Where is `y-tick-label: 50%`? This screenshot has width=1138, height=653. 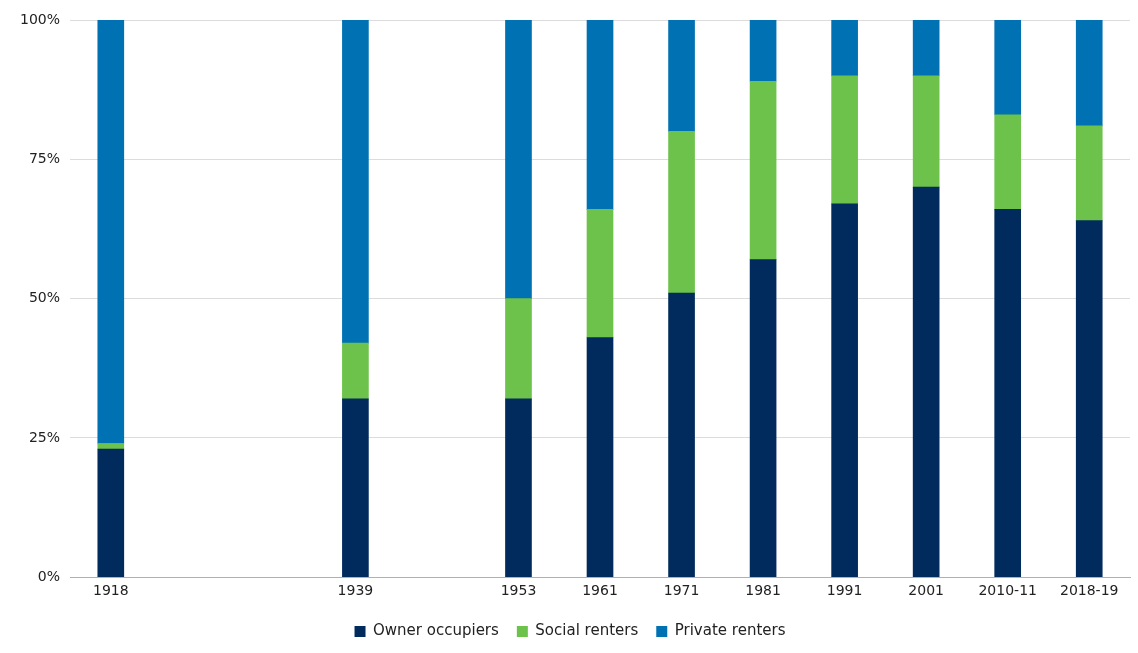
y-tick-label: 50% is located at coordinates (44, 297).